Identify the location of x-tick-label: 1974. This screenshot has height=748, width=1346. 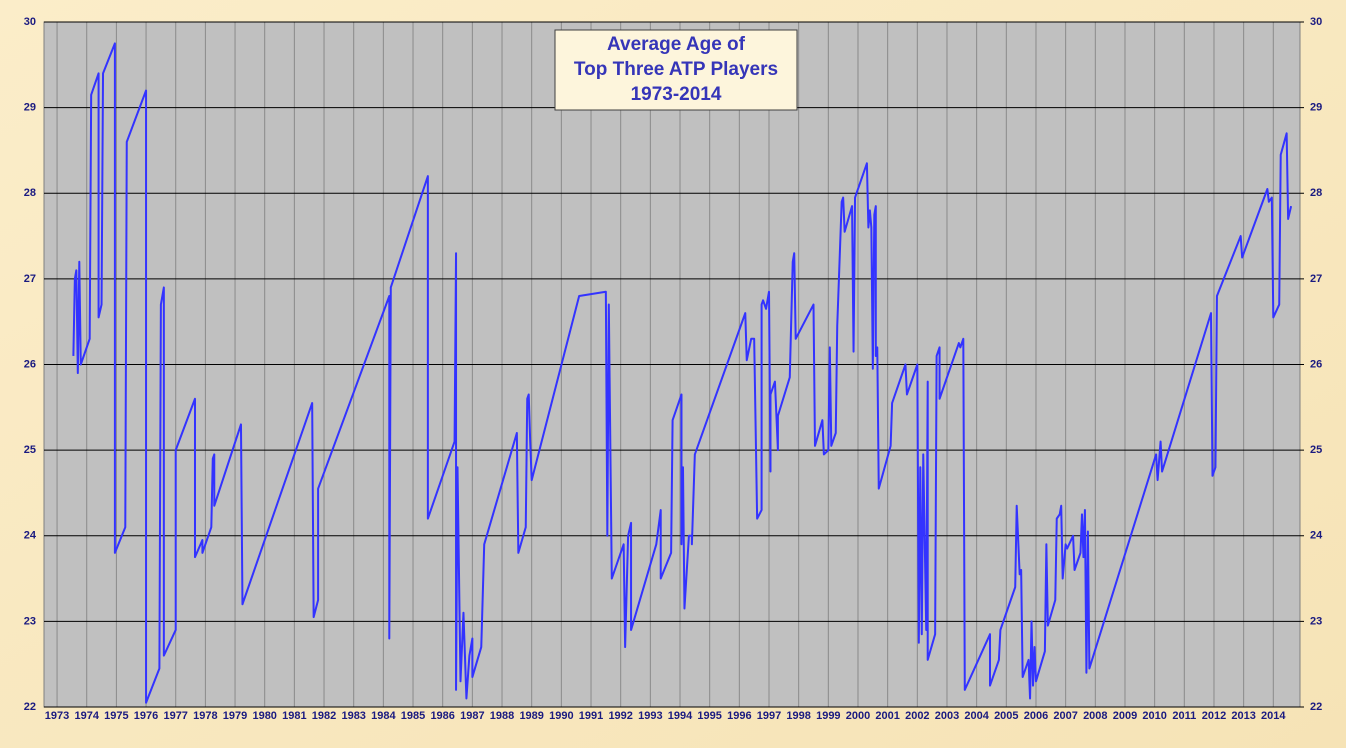
(86, 716).